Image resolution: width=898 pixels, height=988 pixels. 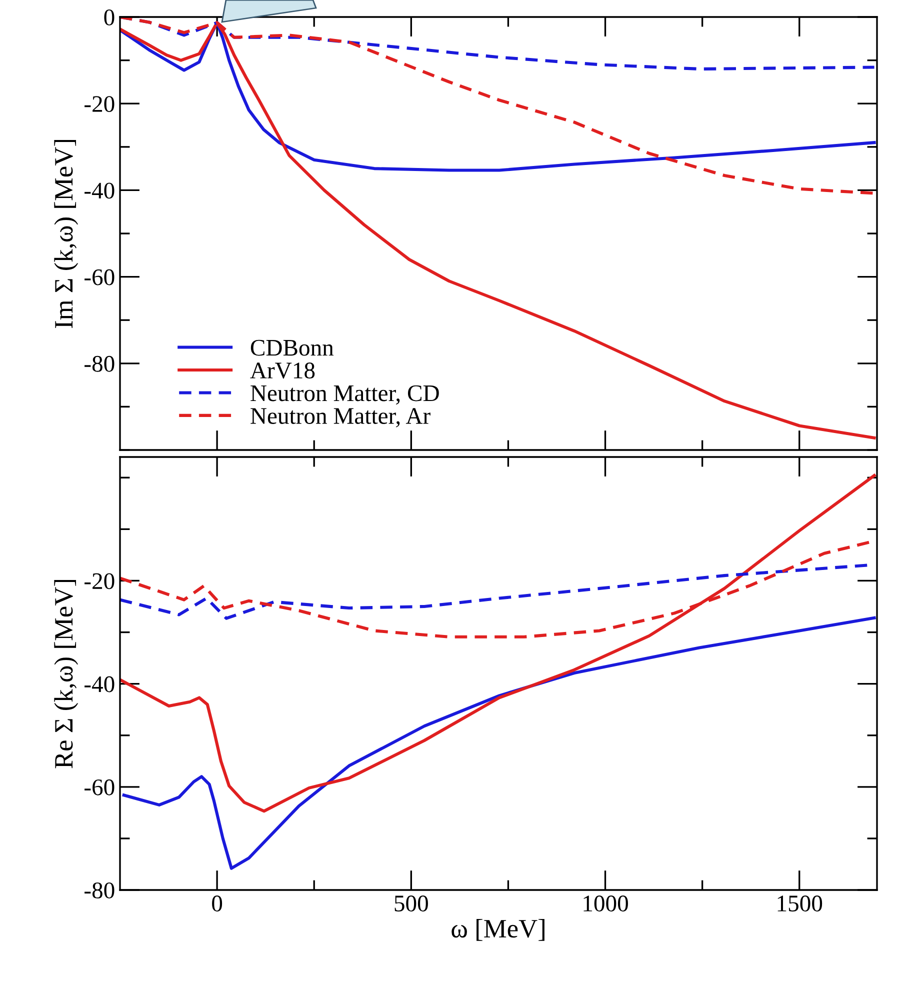 What do you see at coordinates (411, 904) in the screenshot?
I see `x-tick-label: 500` at bounding box center [411, 904].